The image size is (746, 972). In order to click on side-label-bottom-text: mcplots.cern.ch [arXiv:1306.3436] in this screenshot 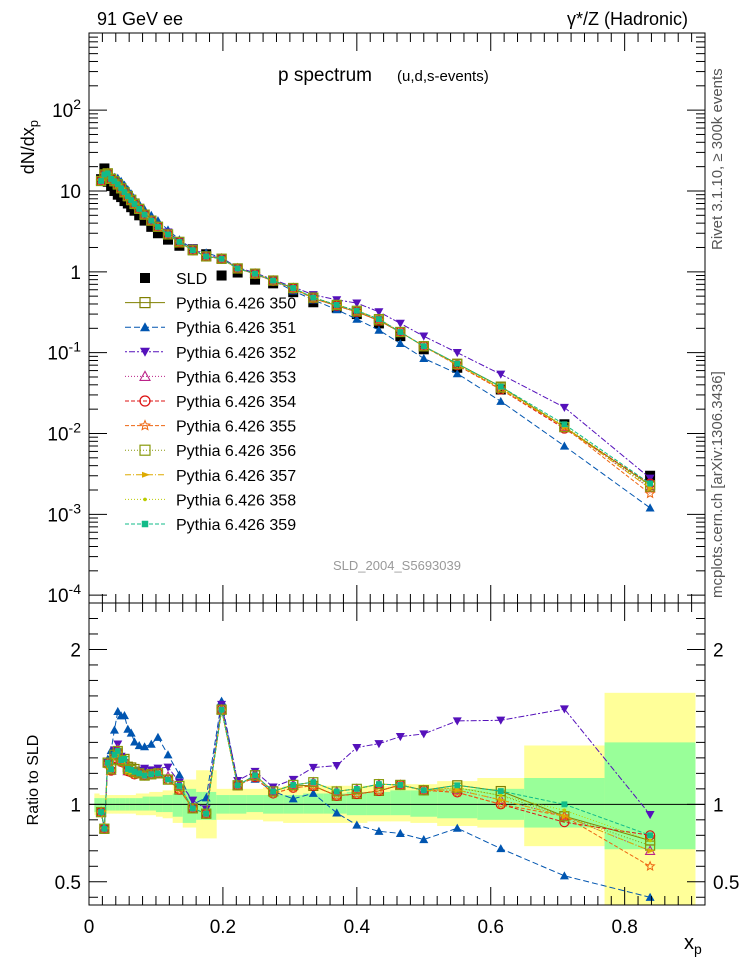, I will do `click(717, 484)`.